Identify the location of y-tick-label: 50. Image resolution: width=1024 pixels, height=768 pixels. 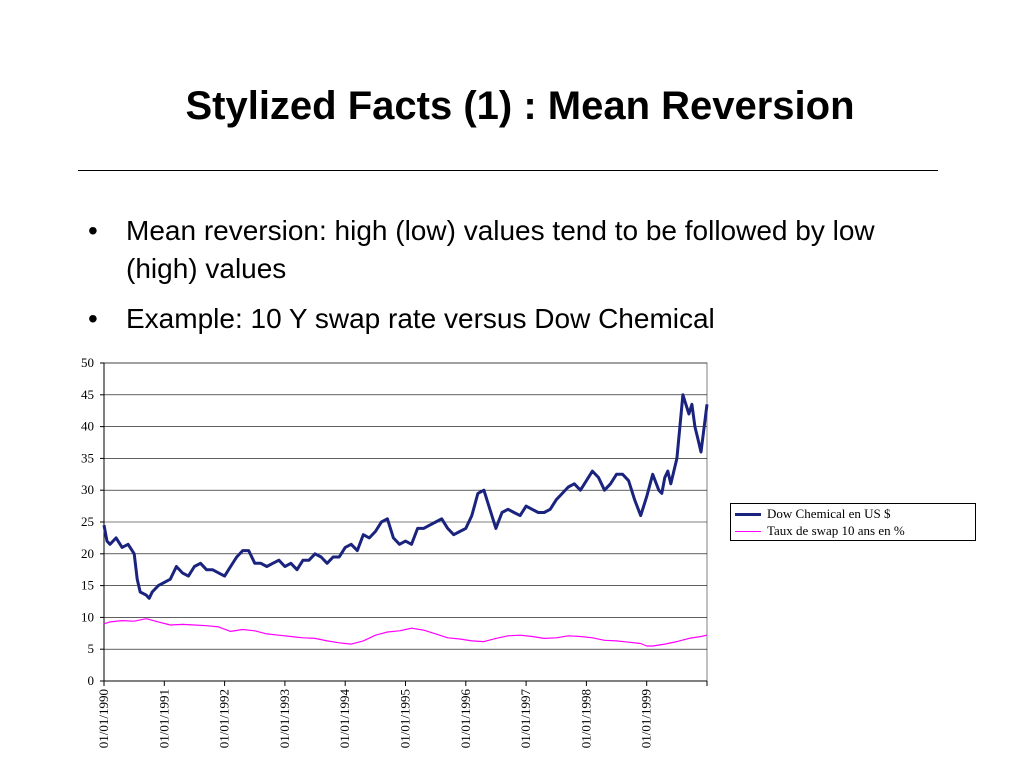
(87, 362).